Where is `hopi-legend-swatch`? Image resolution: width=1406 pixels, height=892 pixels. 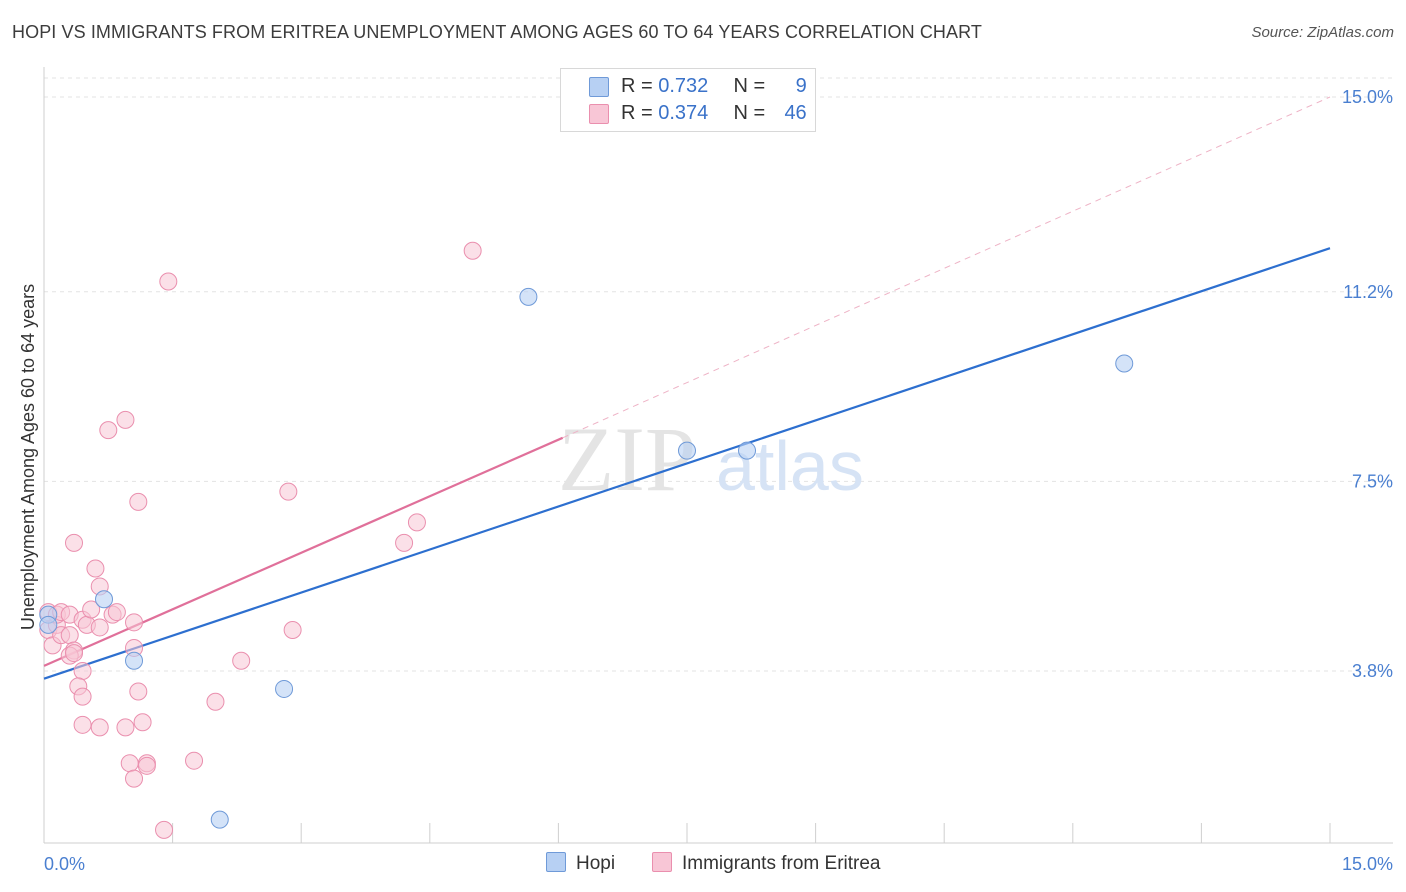
hopi-legend-swatch is located at coordinates (556, 862).